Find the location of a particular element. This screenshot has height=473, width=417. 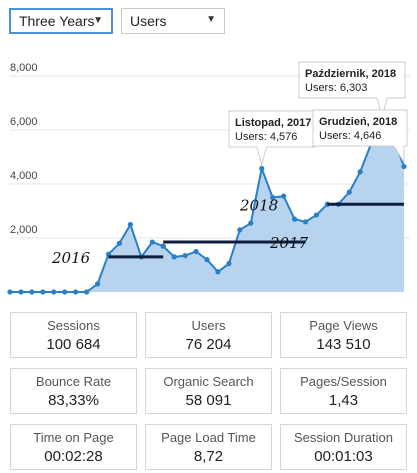

tooltip-title: Październik, 2018 is located at coordinates (350, 74).